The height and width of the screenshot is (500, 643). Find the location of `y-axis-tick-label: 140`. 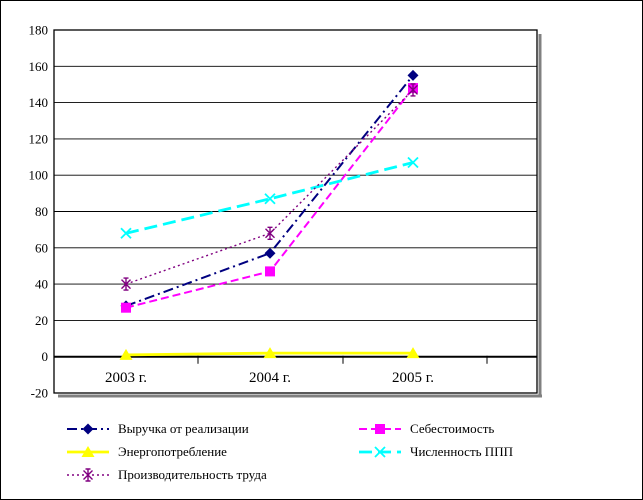

y-axis-tick-label: 140 is located at coordinates (39, 102).